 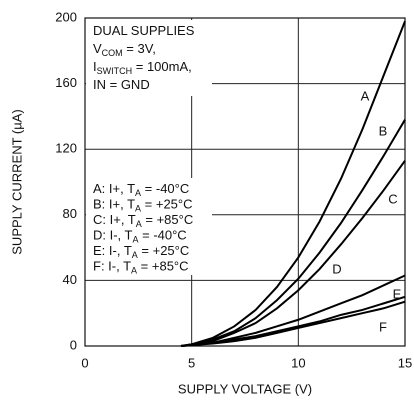 I want to click on annotation-text: F: I-, TA = +85°C, so click(x=141, y=267).